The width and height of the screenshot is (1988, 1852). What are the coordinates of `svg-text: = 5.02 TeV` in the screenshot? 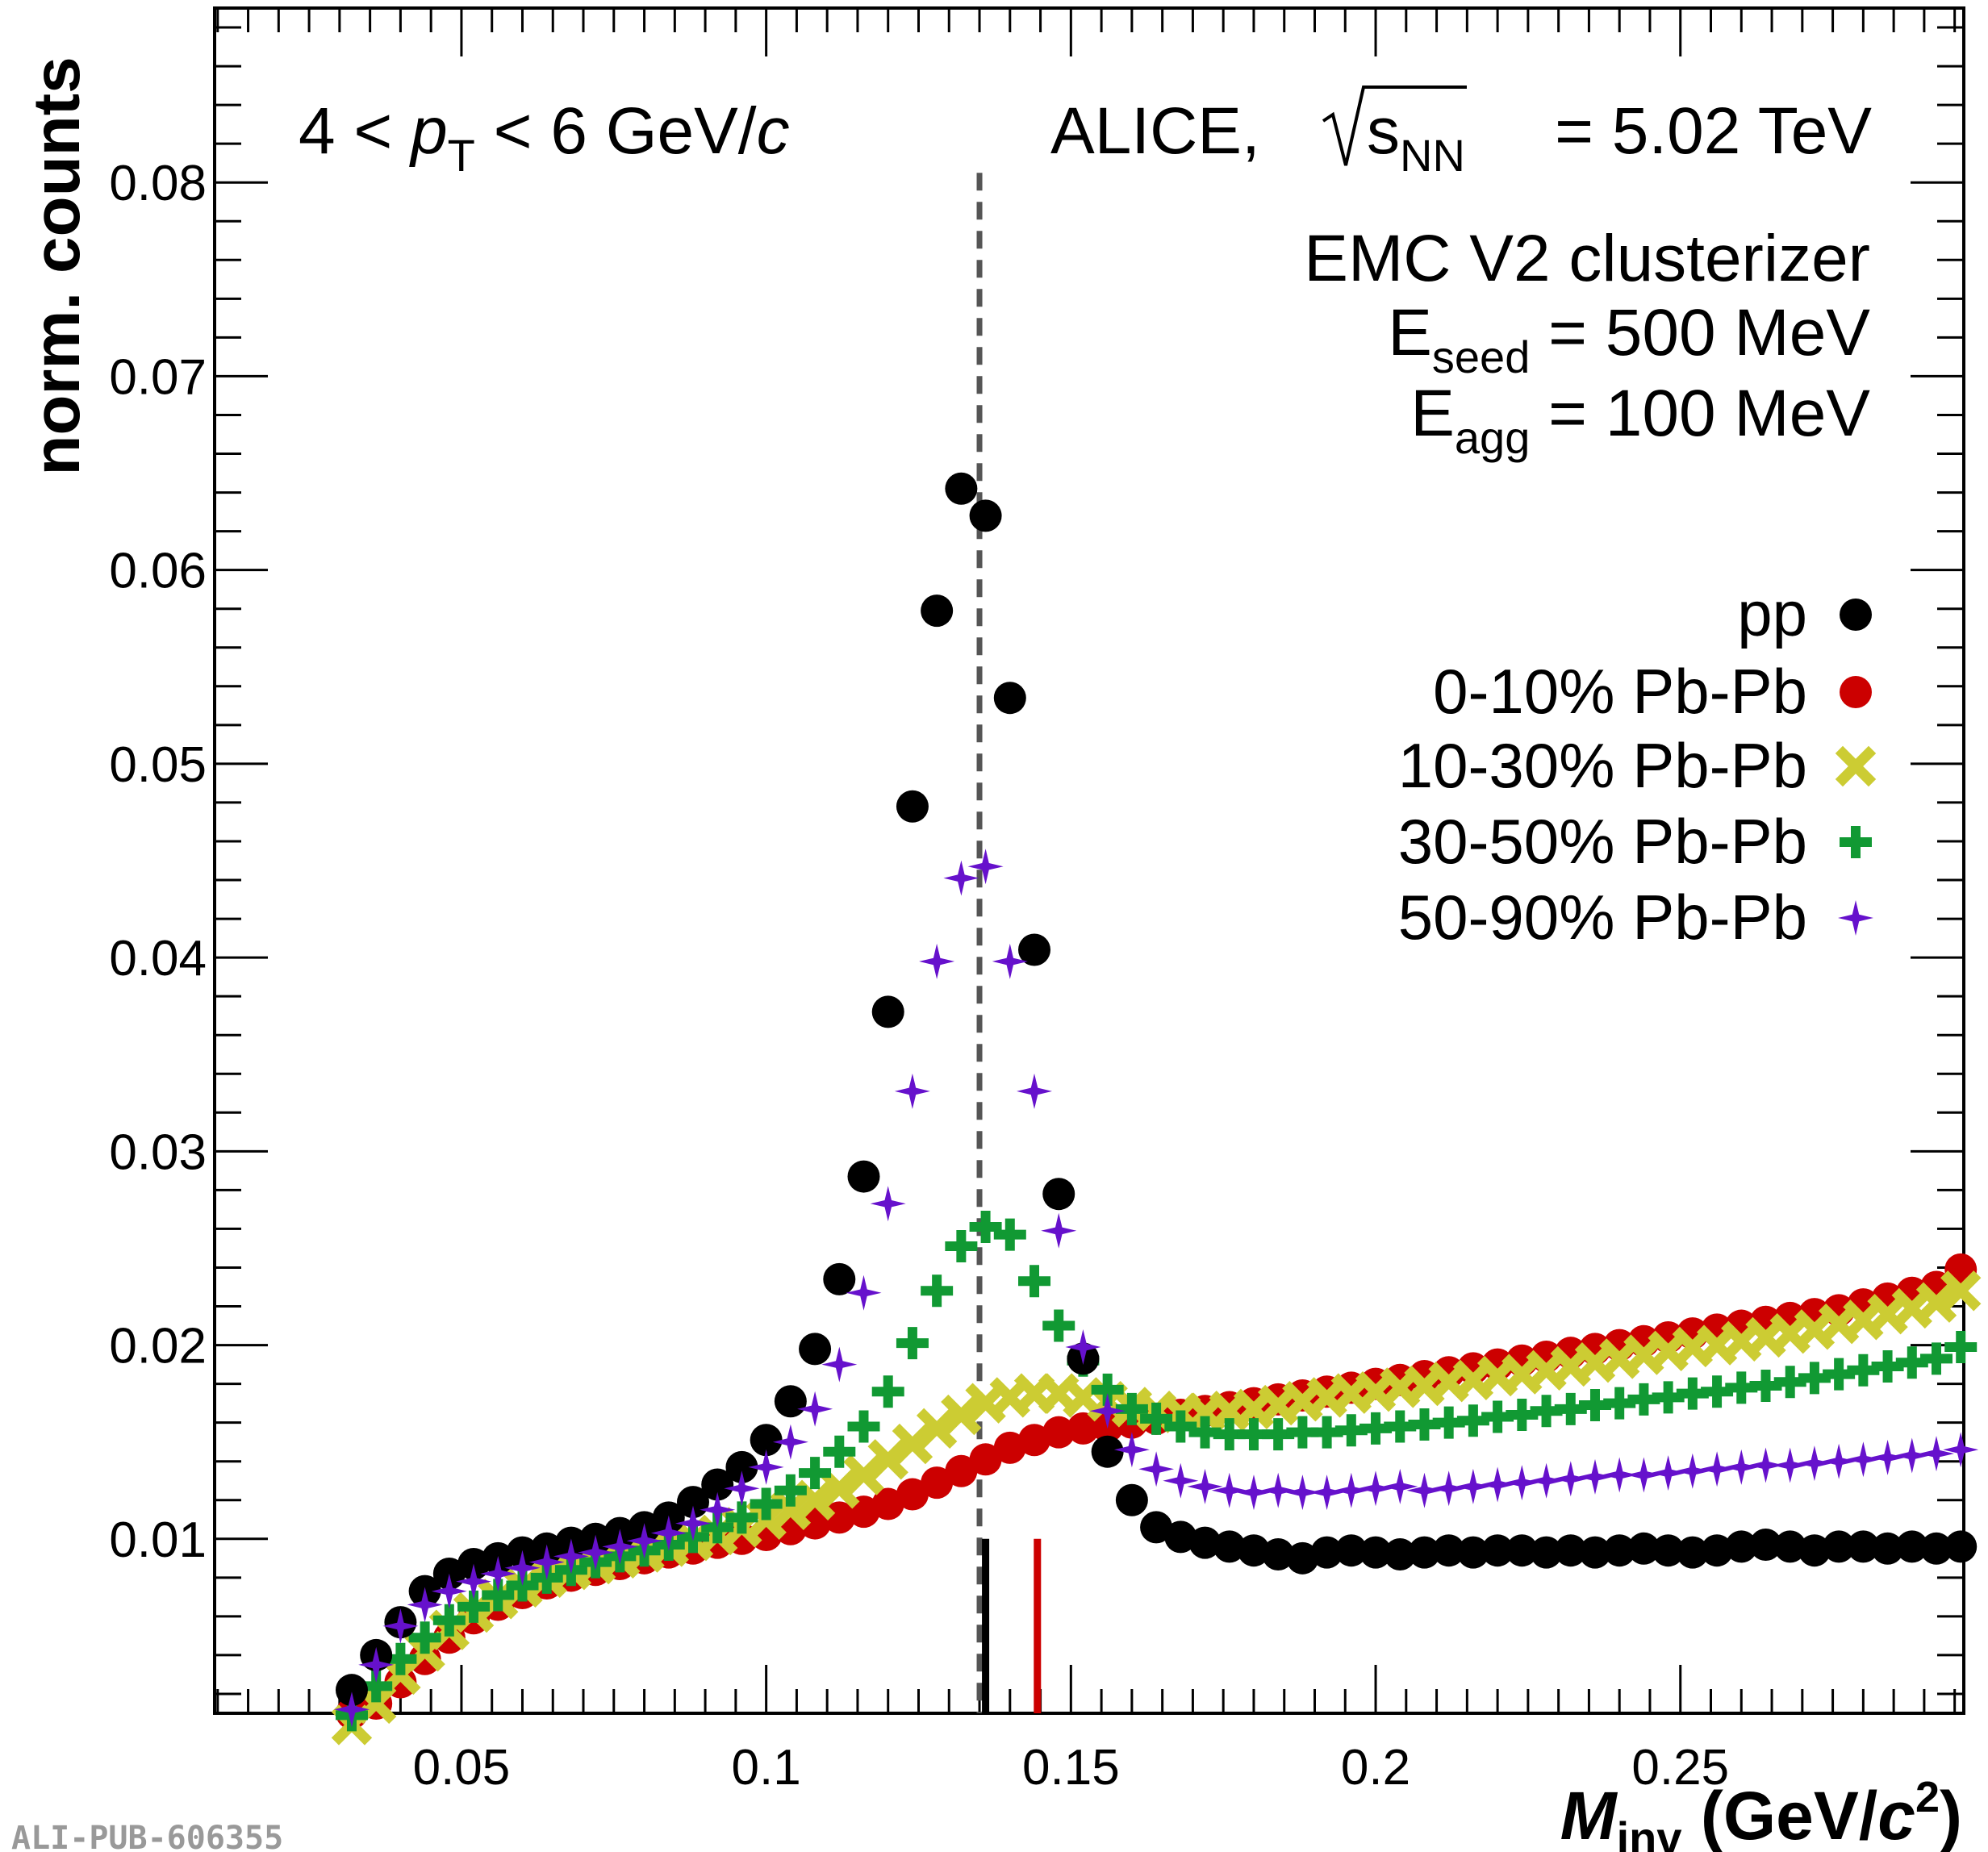 It's located at (1713, 131).